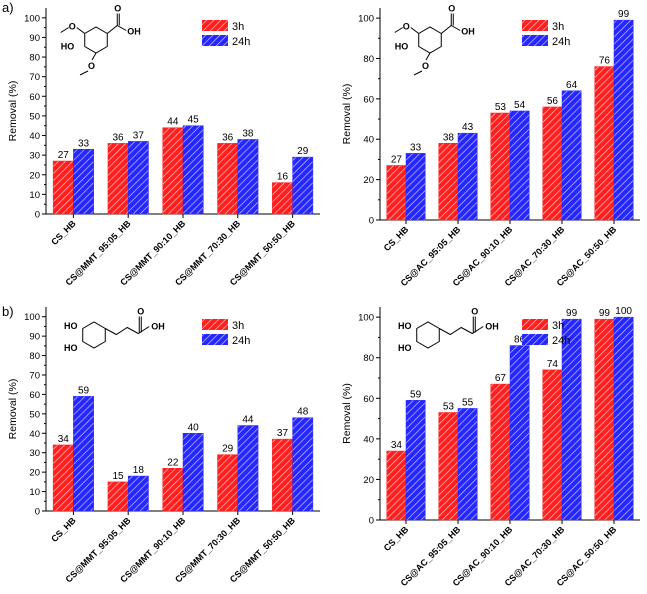  Describe the element at coordinates (449, 406) in the screenshot. I see `bar-value-label: 53` at that location.